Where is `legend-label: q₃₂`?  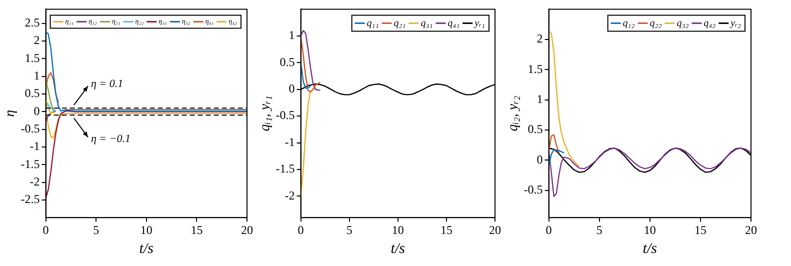 legend-label: q₃₂ is located at coordinates (683, 23).